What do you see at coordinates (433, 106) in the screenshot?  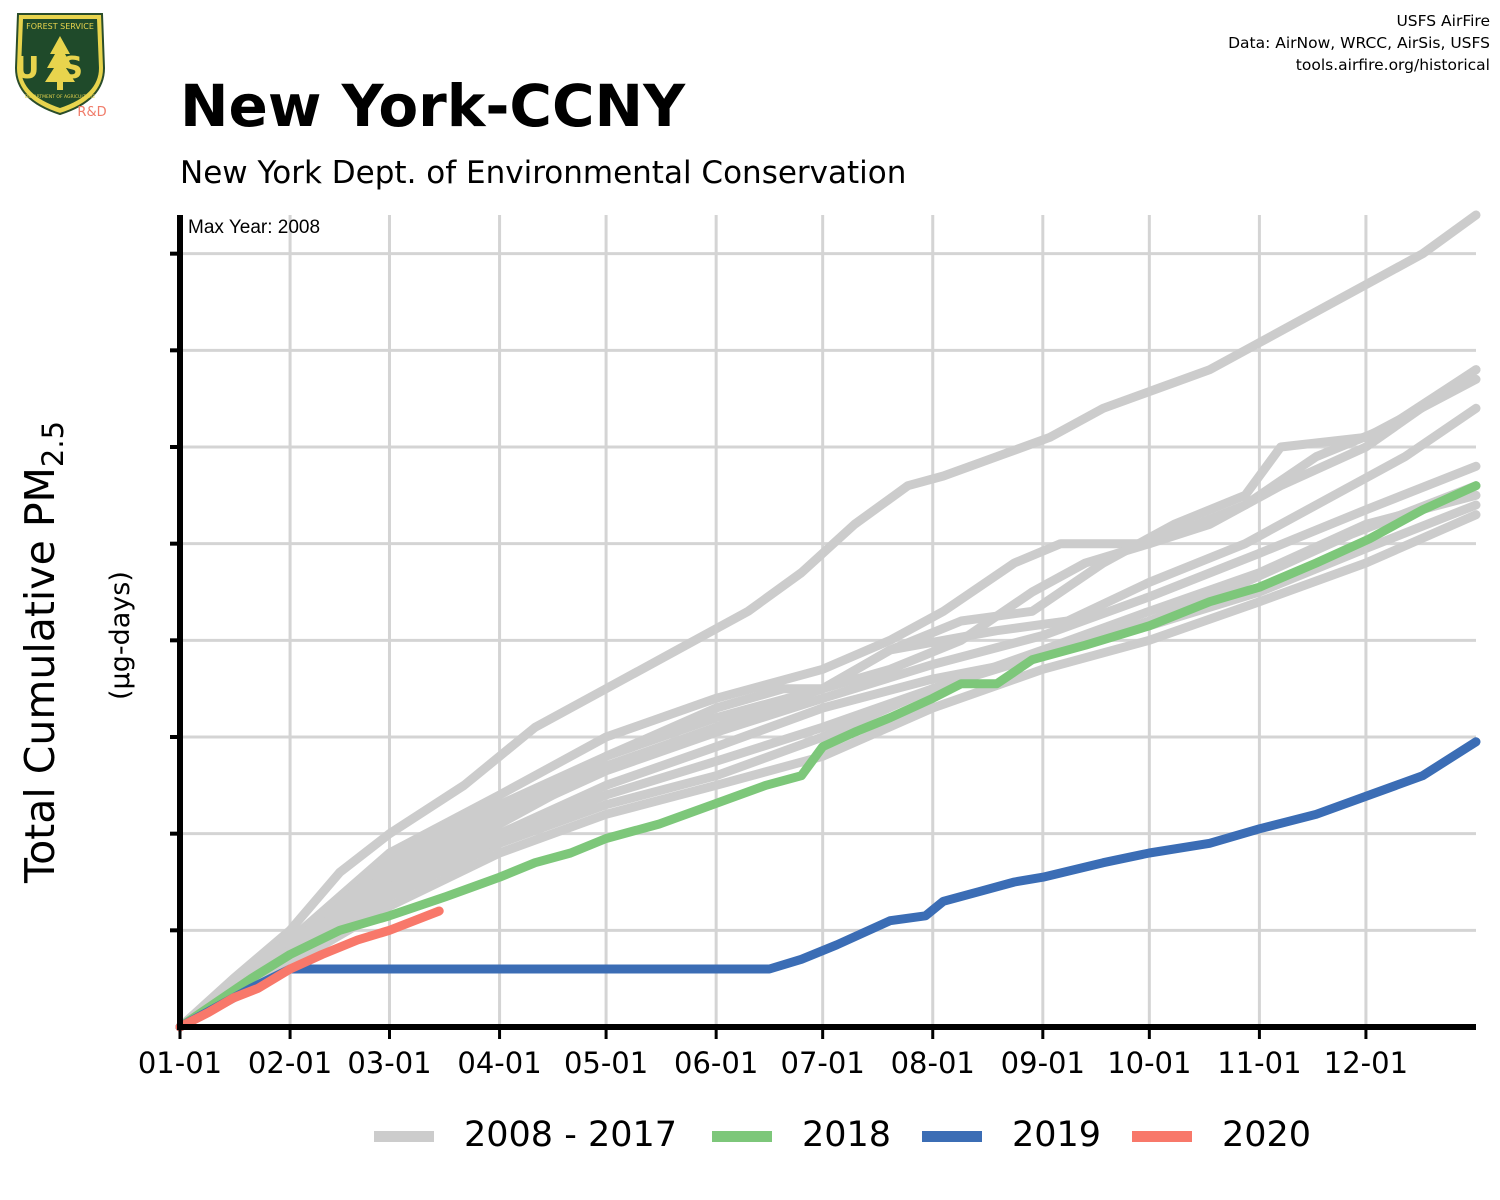 I see `chart-title: New York-CCNY` at bounding box center [433, 106].